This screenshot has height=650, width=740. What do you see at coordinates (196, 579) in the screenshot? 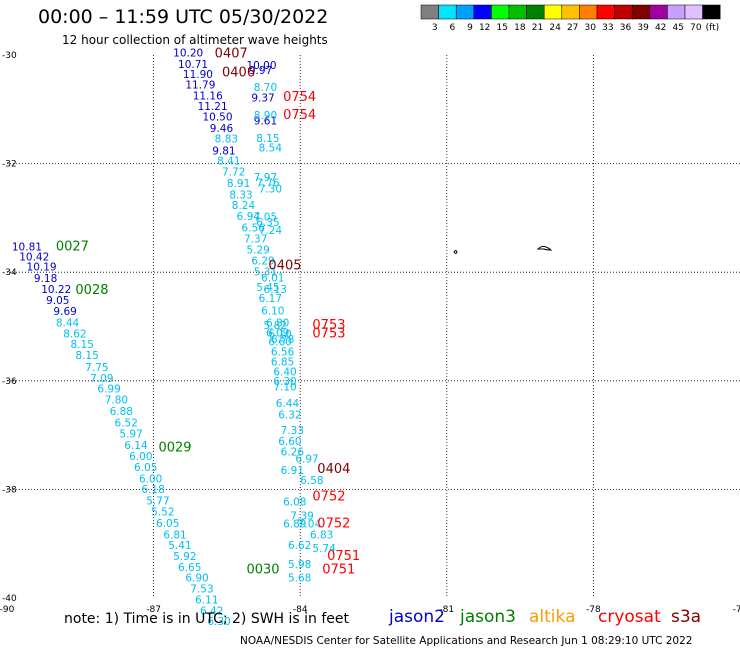
I see `wave-height-label: 6.90` at bounding box center [196, 579].